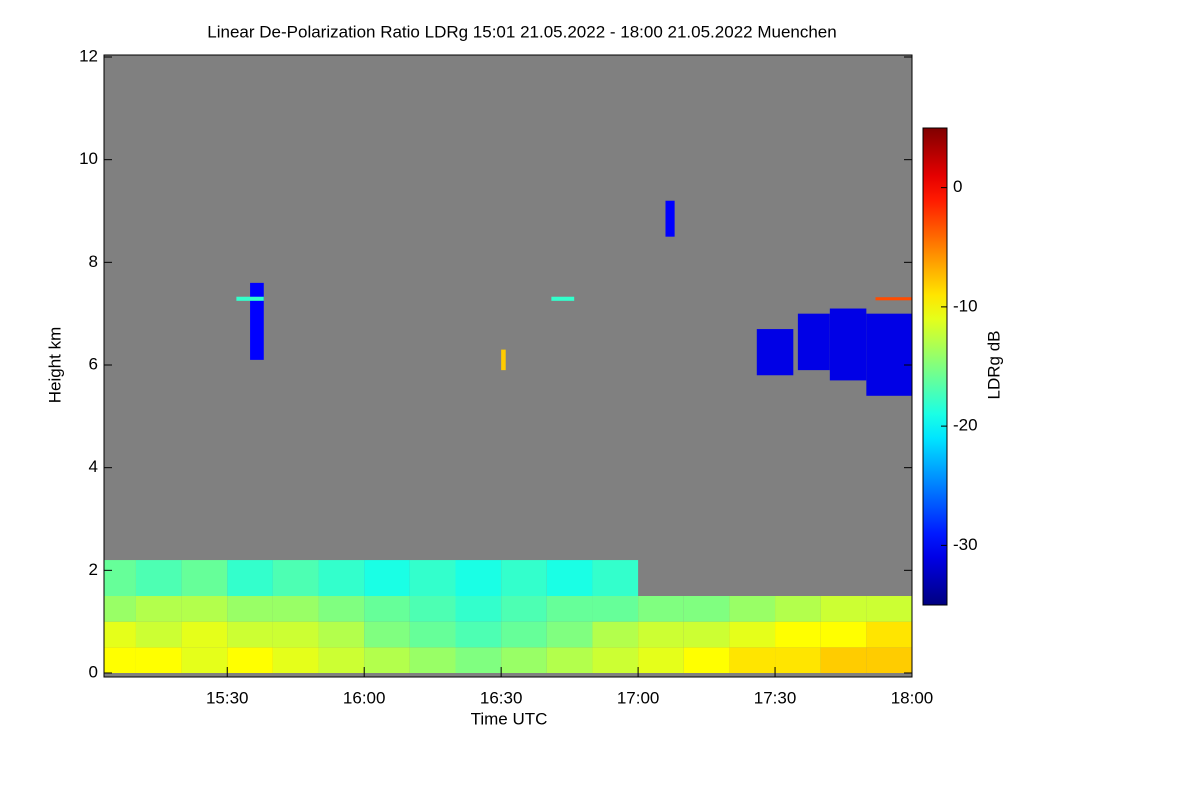 Image resolution: width=1200 pixels, height=800 pixels. I want to click on y-tick-label: 4, so click(93, 466).